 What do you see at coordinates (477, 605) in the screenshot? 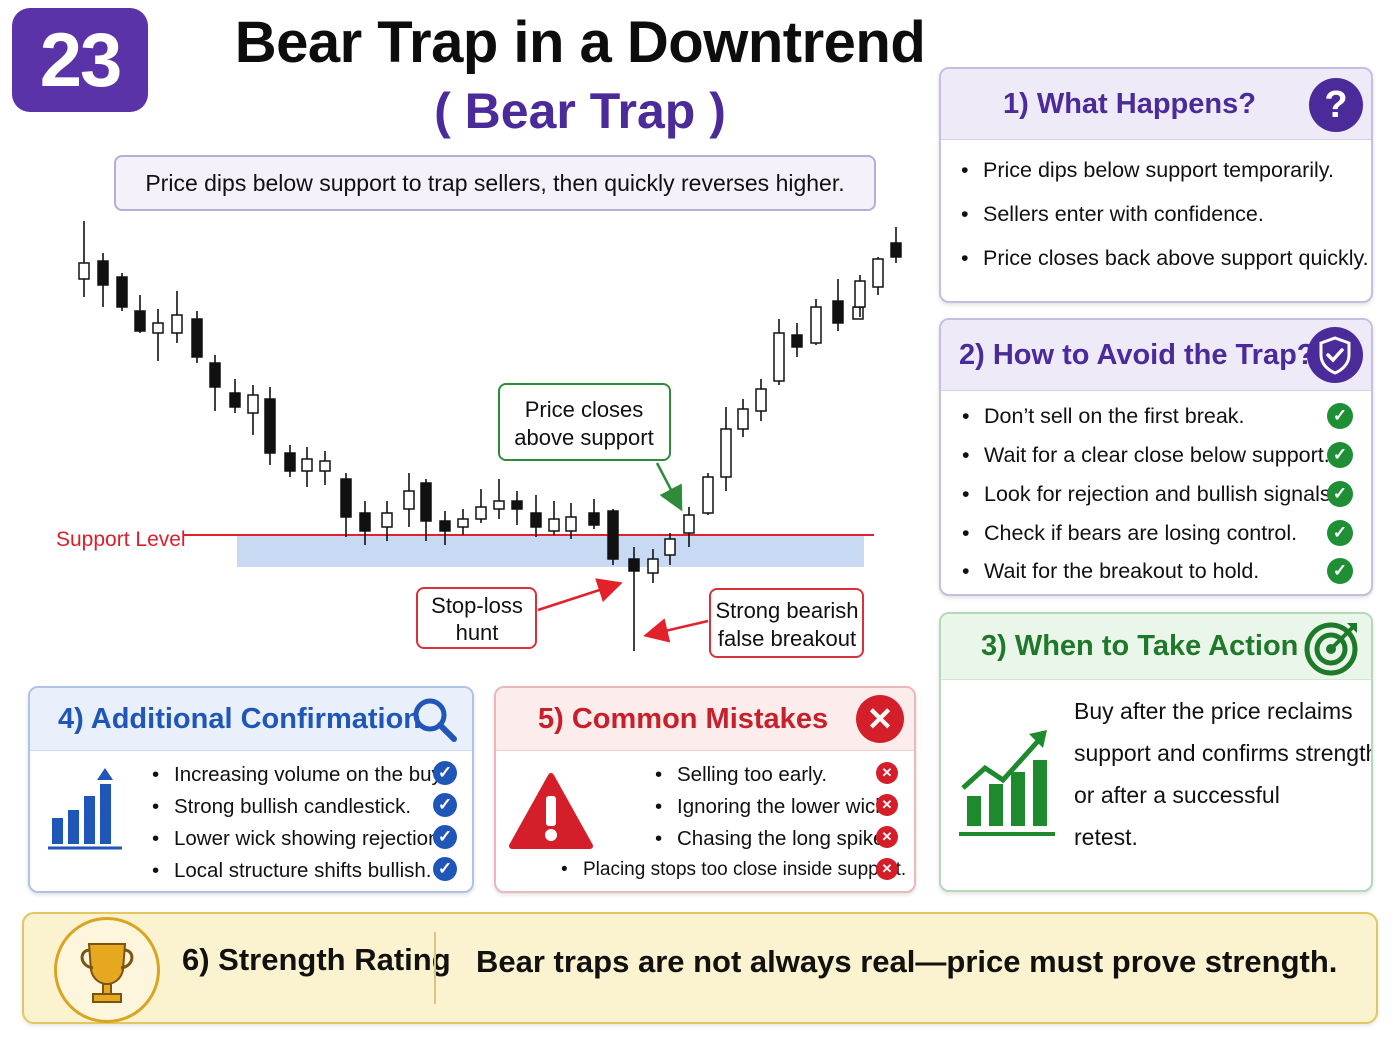
I see `callout-stop-loss-line1: Stop-loss` at bounding box center [477, 605].